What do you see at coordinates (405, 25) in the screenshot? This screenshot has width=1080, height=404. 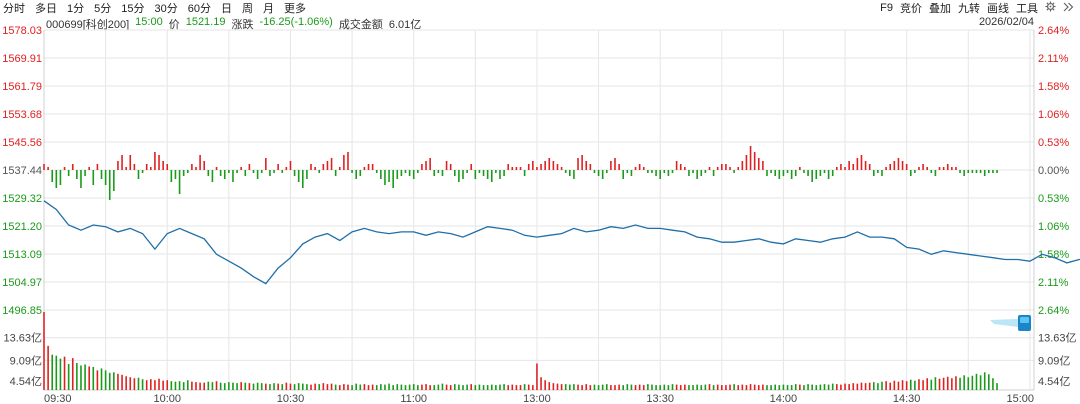 I see `amount-value: 6.01亿` at bounding box center [405, 25].